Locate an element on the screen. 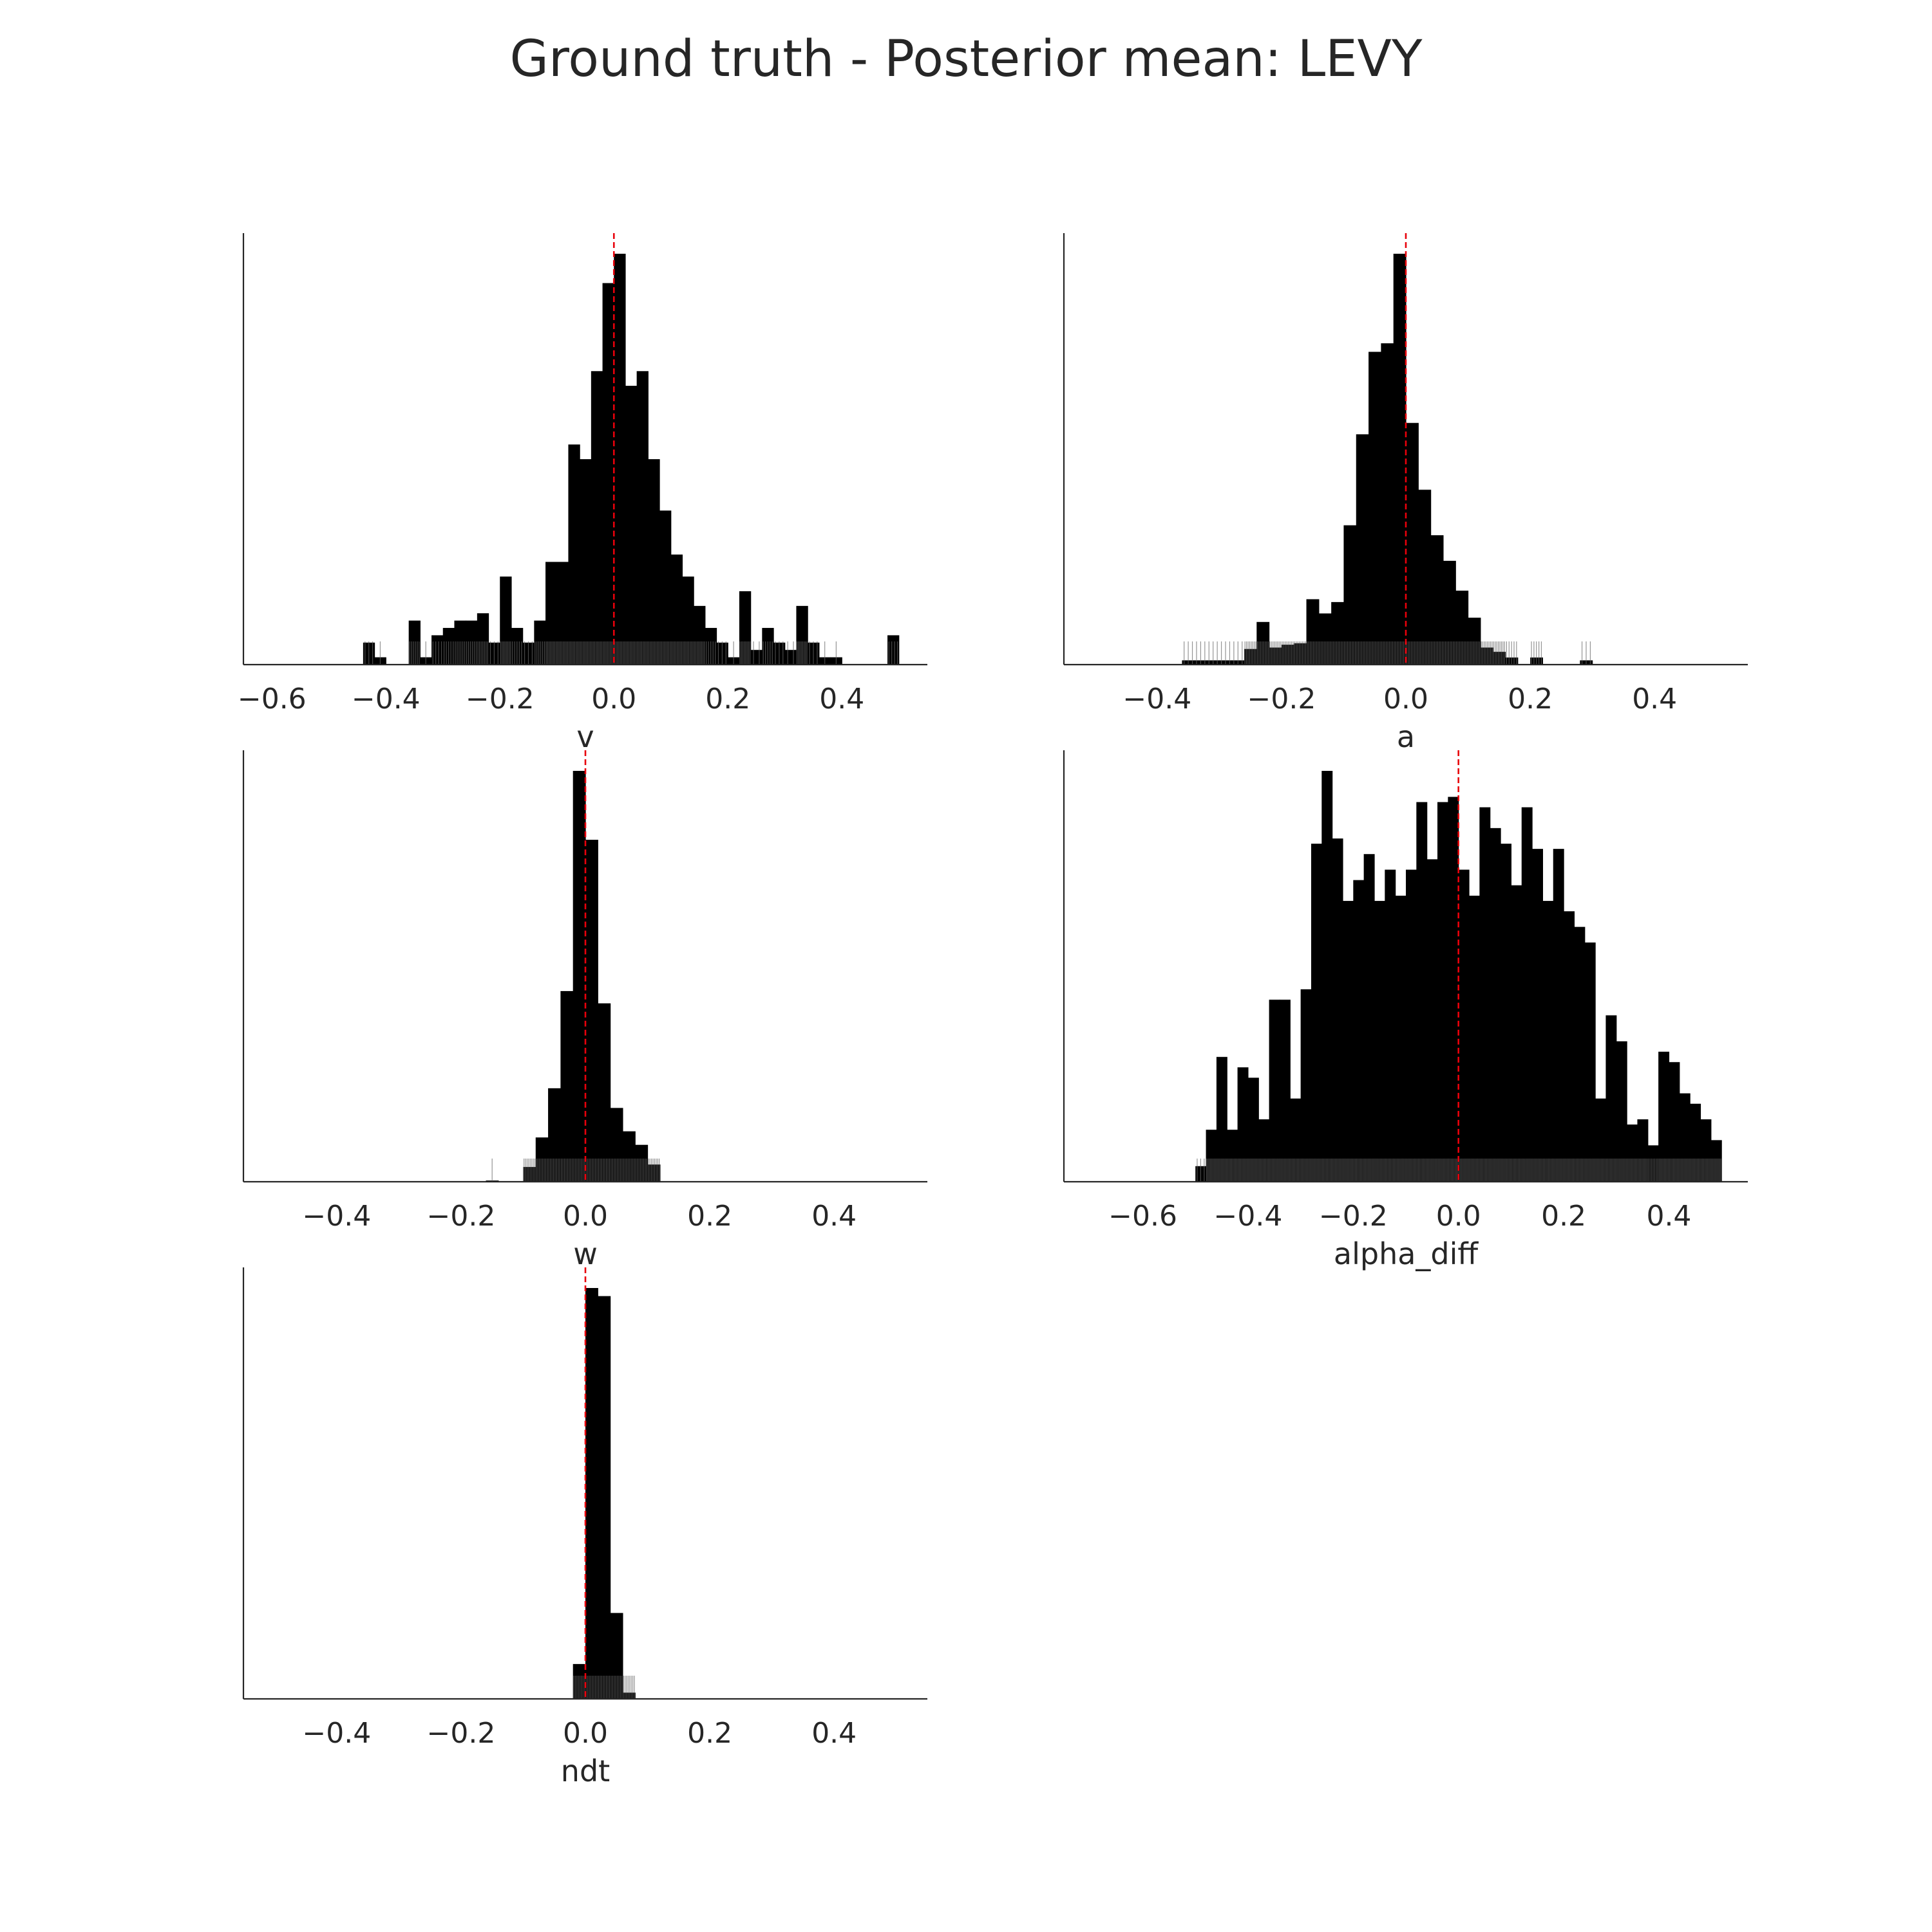  histogram-panel-alpha-diff: −0.6 −0.4 −0.2 0.0 0.2 0.4 alpha_diff is located at coordinates (1405, 1010).